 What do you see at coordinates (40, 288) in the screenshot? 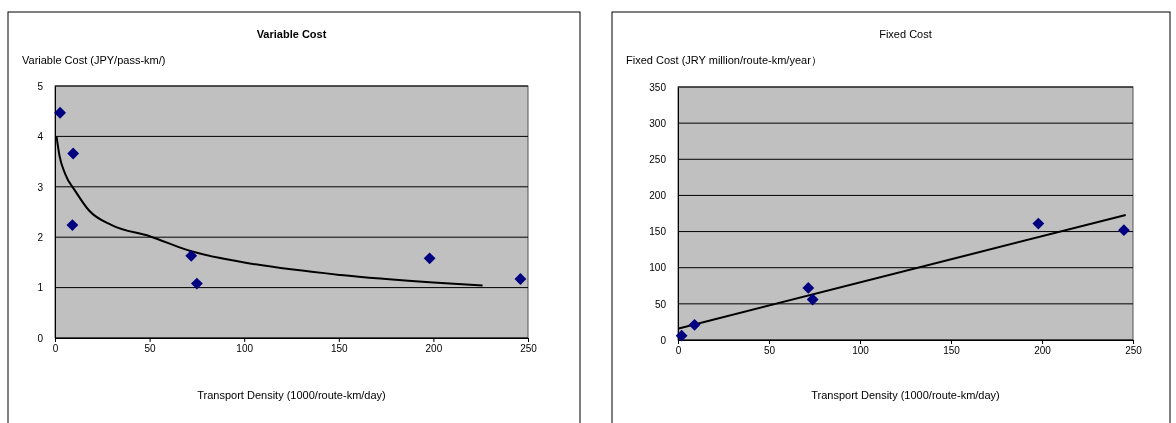
I see `y-tick-label: 1` at bounding box center [40, 288].